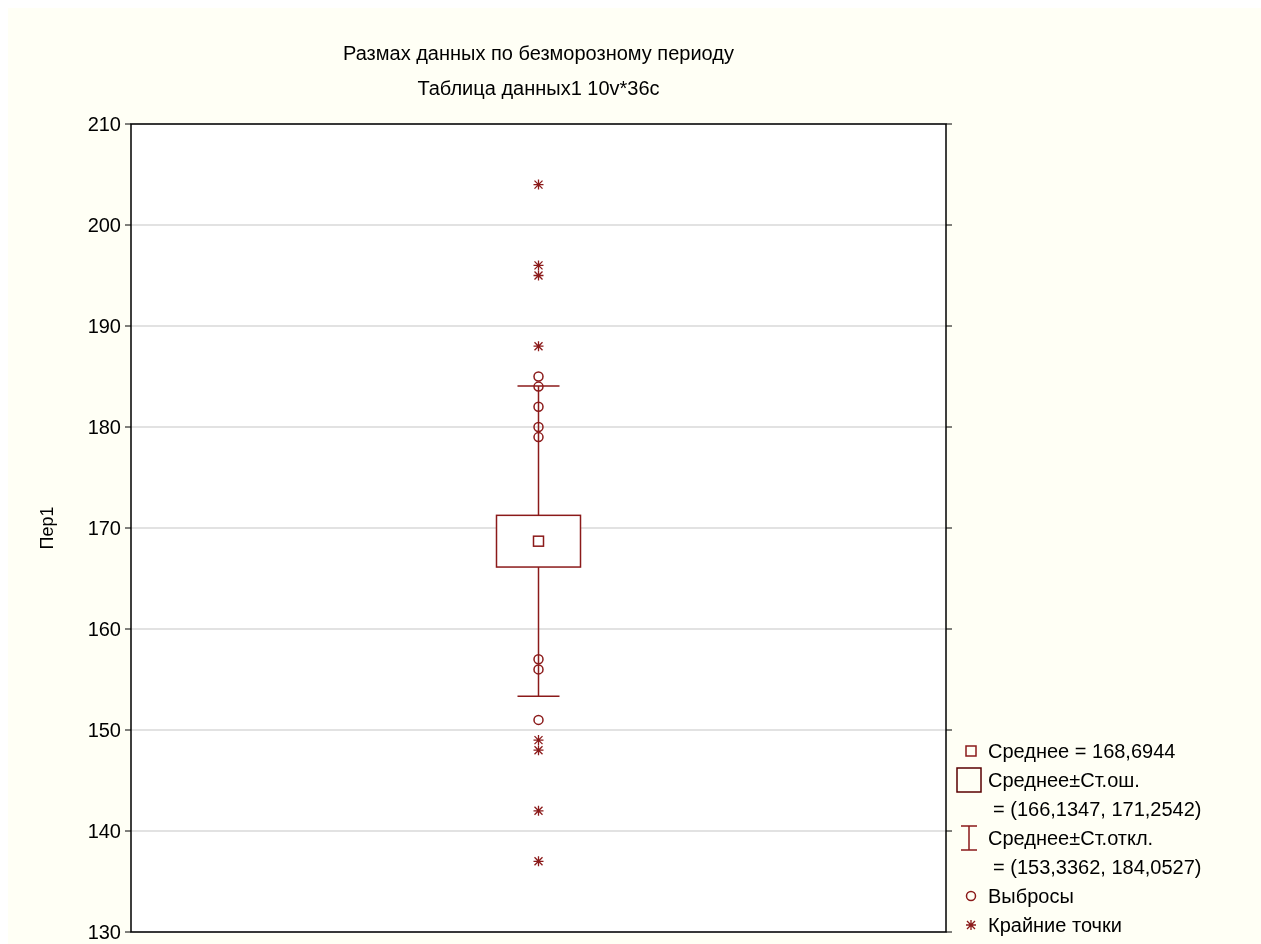  I want to click on y-axis-title: Пер1, so click(47, 528).